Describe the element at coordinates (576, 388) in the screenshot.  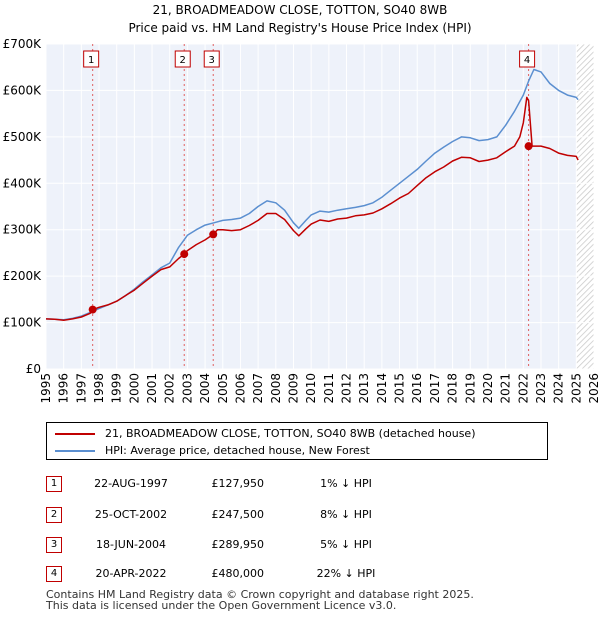
I see `x-tick-label: 2025` at that location.